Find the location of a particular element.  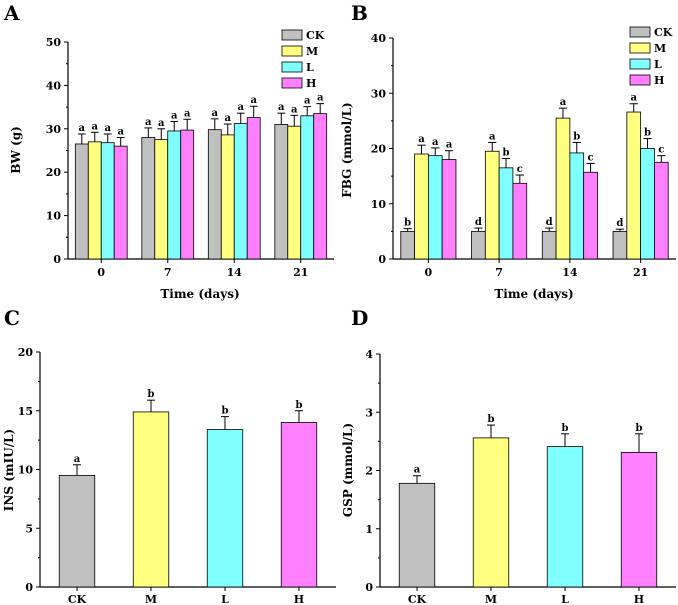

x-tick-label: L is located at coordinates (565, 599).